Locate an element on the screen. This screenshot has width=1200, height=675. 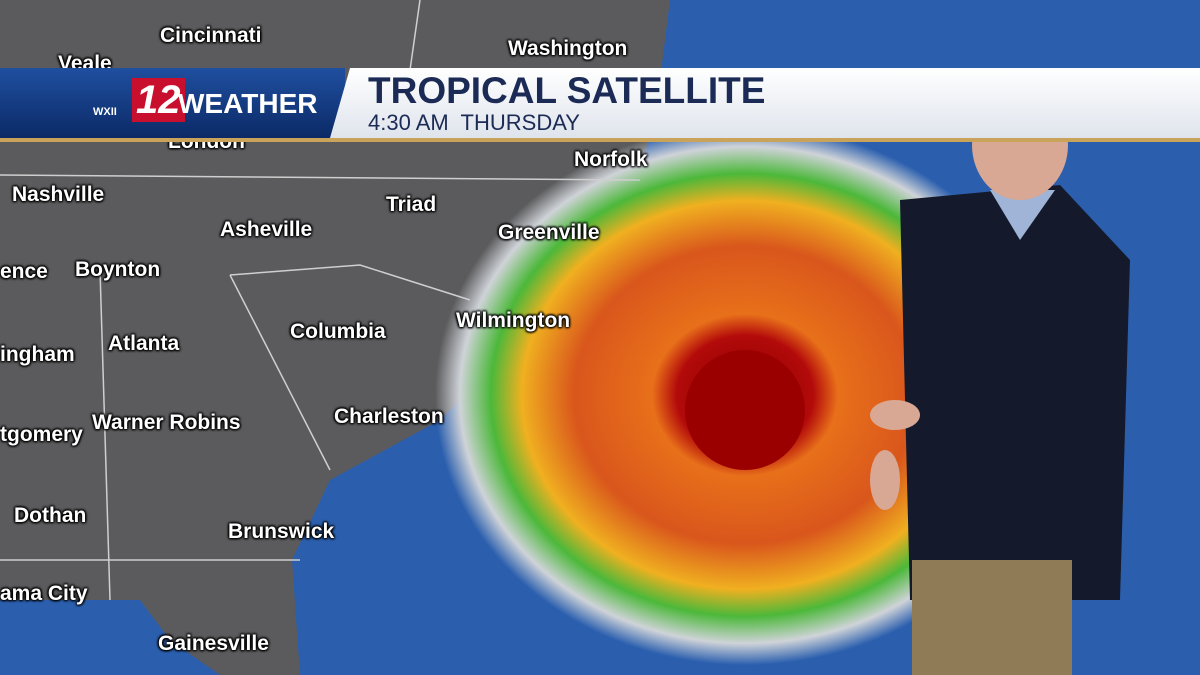
city-label: Asheville is located at coordinates (266, 229).